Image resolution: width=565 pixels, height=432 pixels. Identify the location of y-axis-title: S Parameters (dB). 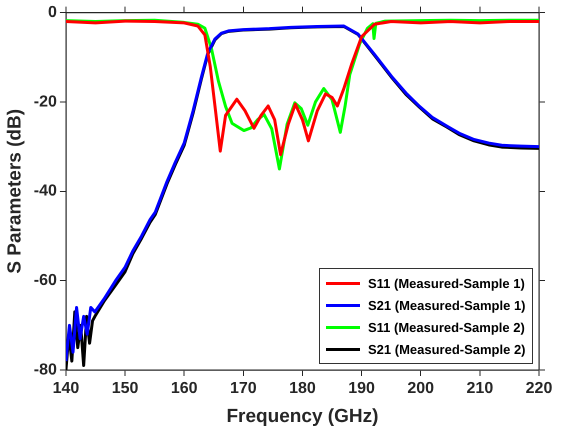
(15, 191).